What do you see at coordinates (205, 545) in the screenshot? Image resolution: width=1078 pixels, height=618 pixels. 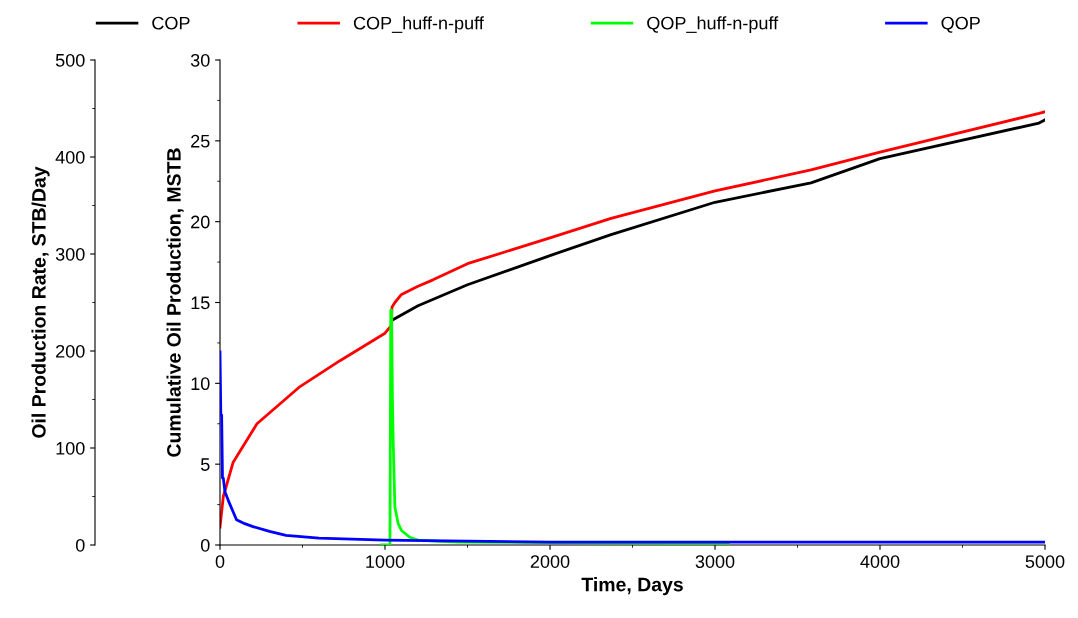 I see `y-tick-label: 0` at bounding box center [205, 545].